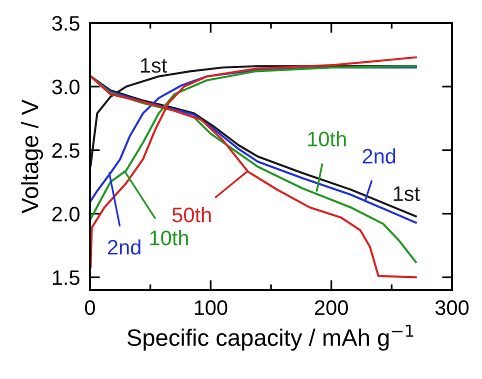 This screenshot has height=379, width=482. Describe the element at coordinates (191, 214) in the screenshot. I see `annotation: 50th` at that location.